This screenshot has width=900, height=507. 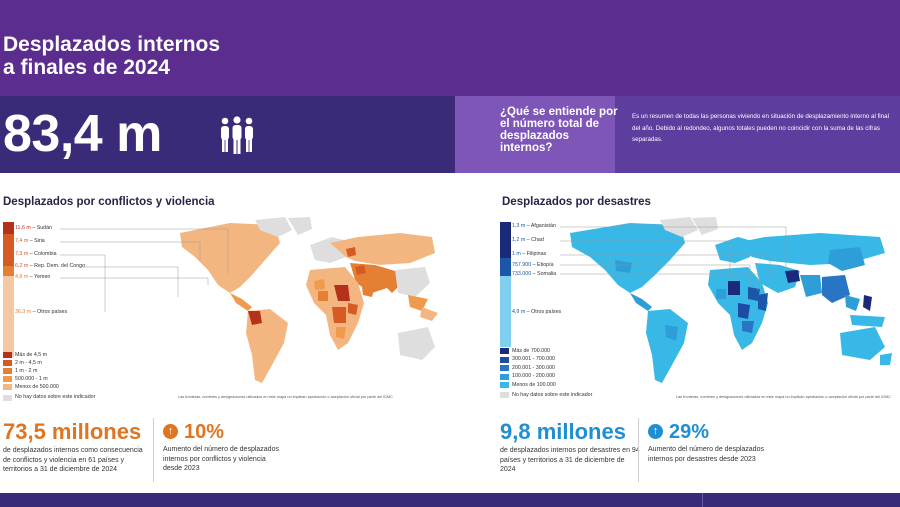 I want to click on disaster-legend-item: No hay datos sobre este indicador, so click(x=546, y=395).